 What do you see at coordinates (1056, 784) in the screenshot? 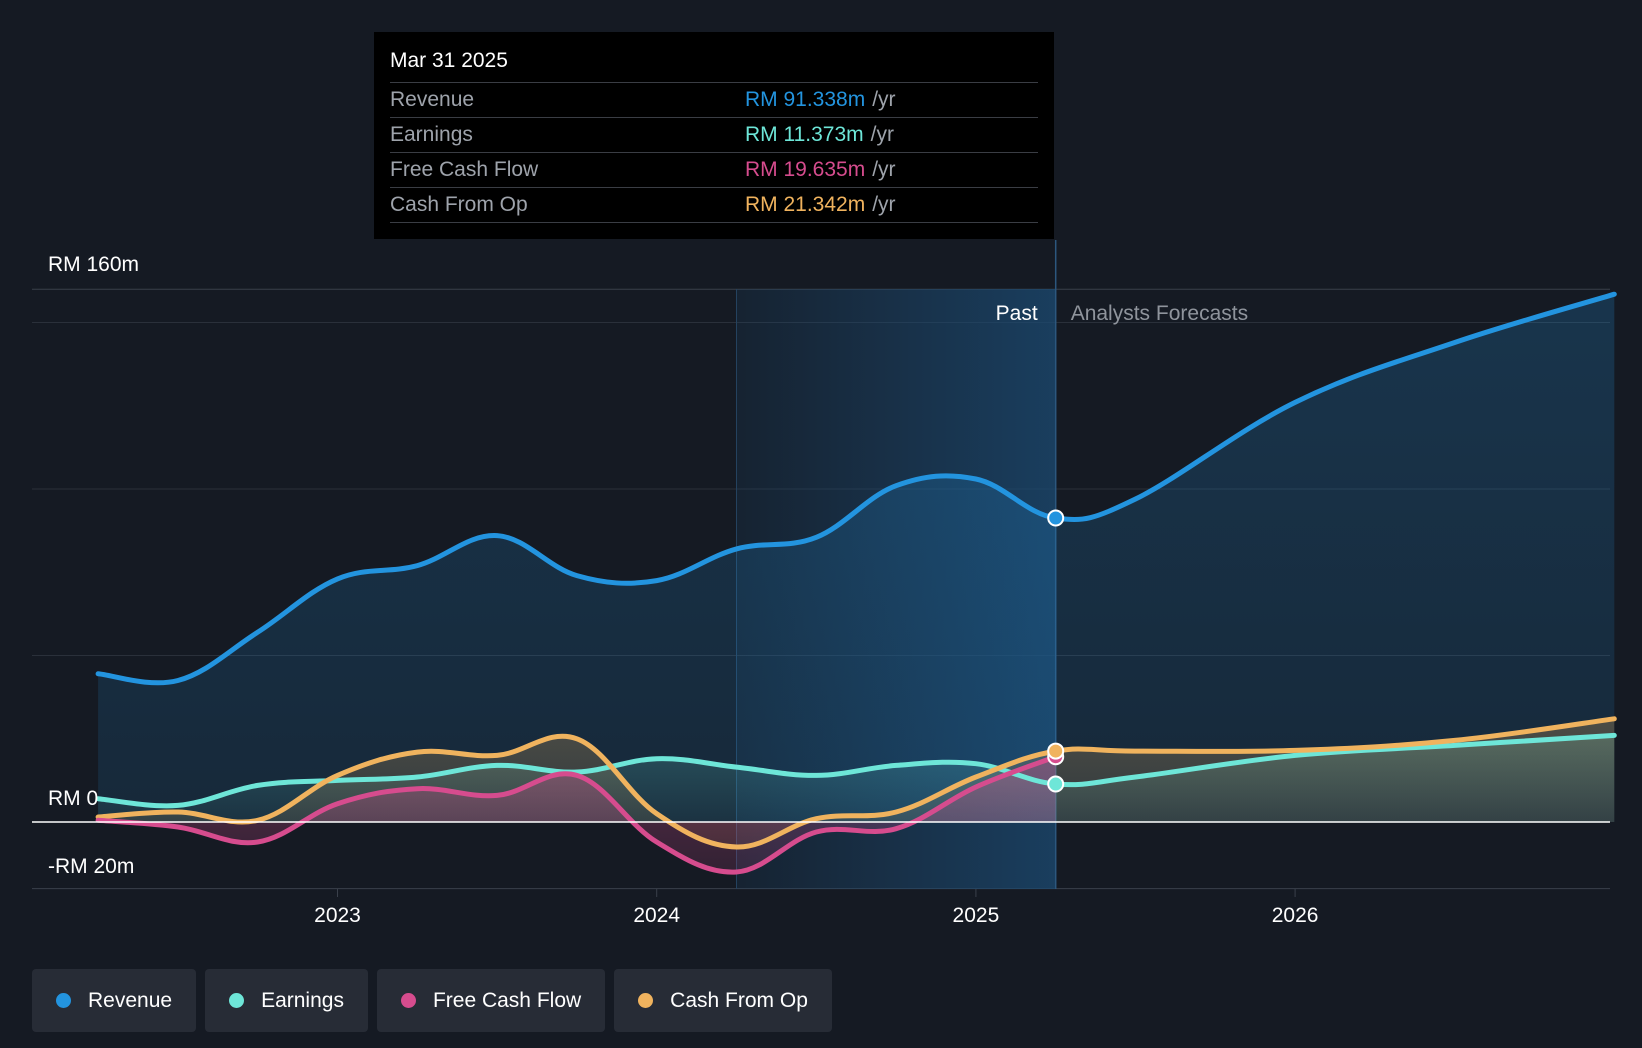
I see `earnings-marker` at bounding box center [1056, 784].